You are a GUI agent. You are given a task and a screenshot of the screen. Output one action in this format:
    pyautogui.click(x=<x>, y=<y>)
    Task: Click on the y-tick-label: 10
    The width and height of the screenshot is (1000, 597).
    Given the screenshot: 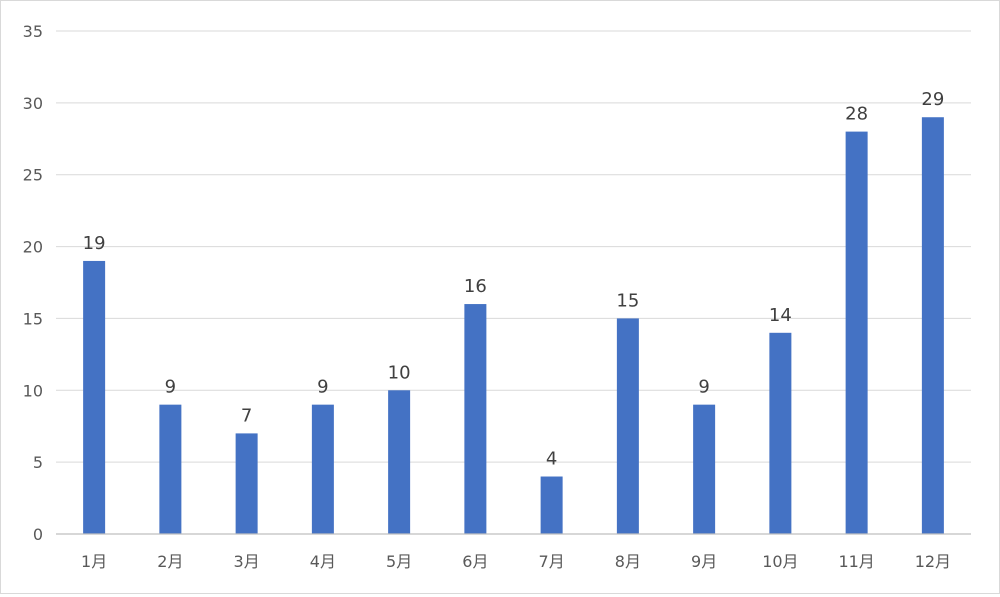 What is the action you would take?
    pyautogui.click(x=33, y=390)
    